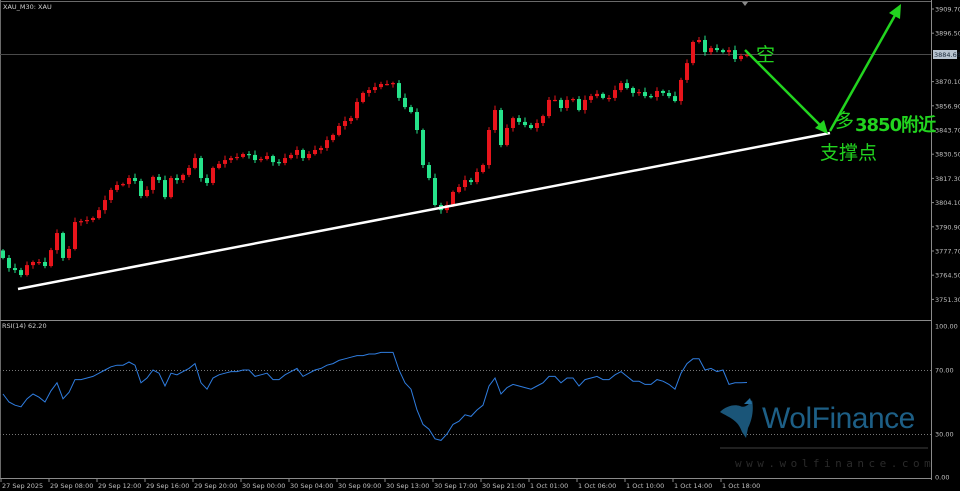 Image resolution: width=960 pixels, height=491 pixels. What do you see at coordinates (947, 82) in the screenshot?
I see `price-tick-label: 3870.10` at bounding box center [947, 82].